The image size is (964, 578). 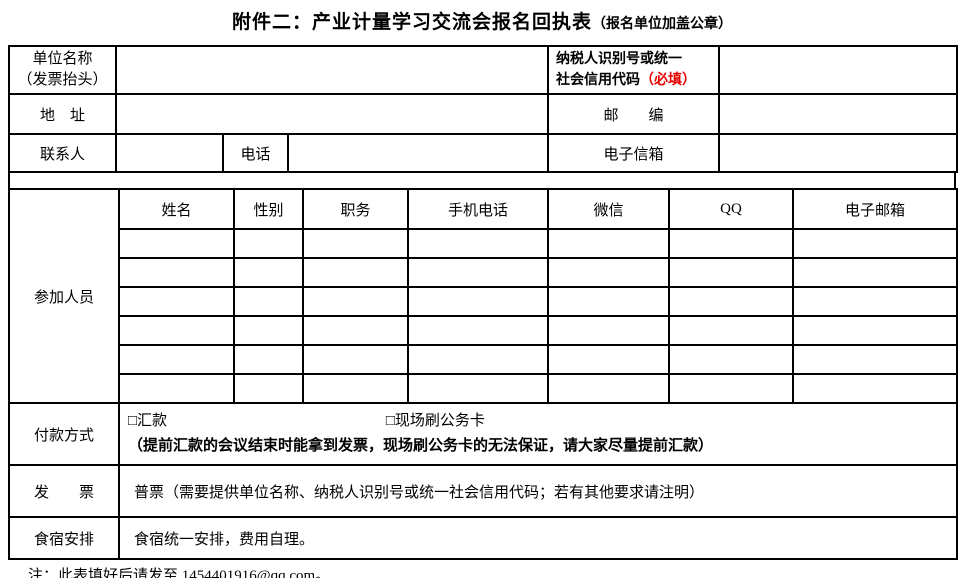 I want to click on address-row: 地 址 邮 编, so click(x=483, y=114).